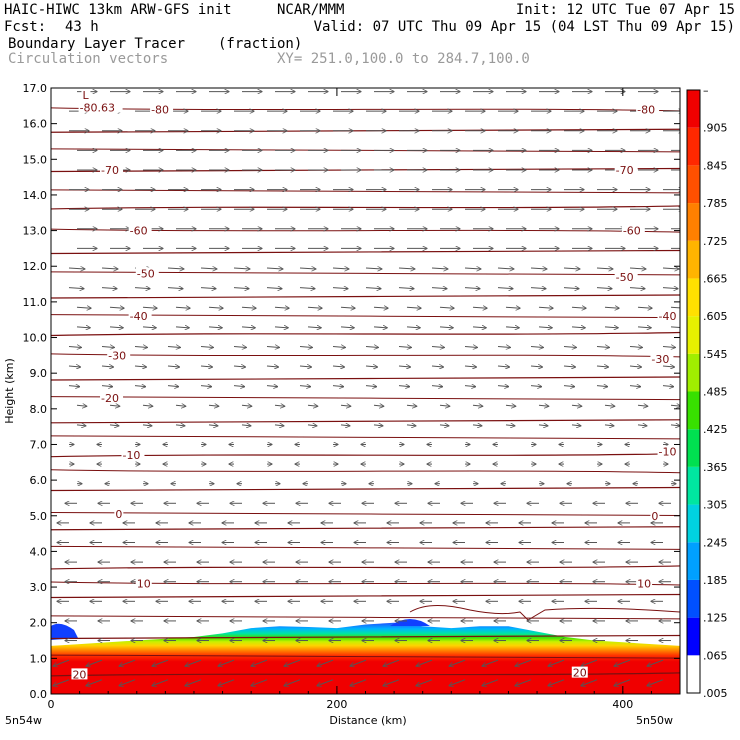  Describe the element at coordinates (654, 720) in the screenshot. I see `x-end-location: 5n50w` at that location.